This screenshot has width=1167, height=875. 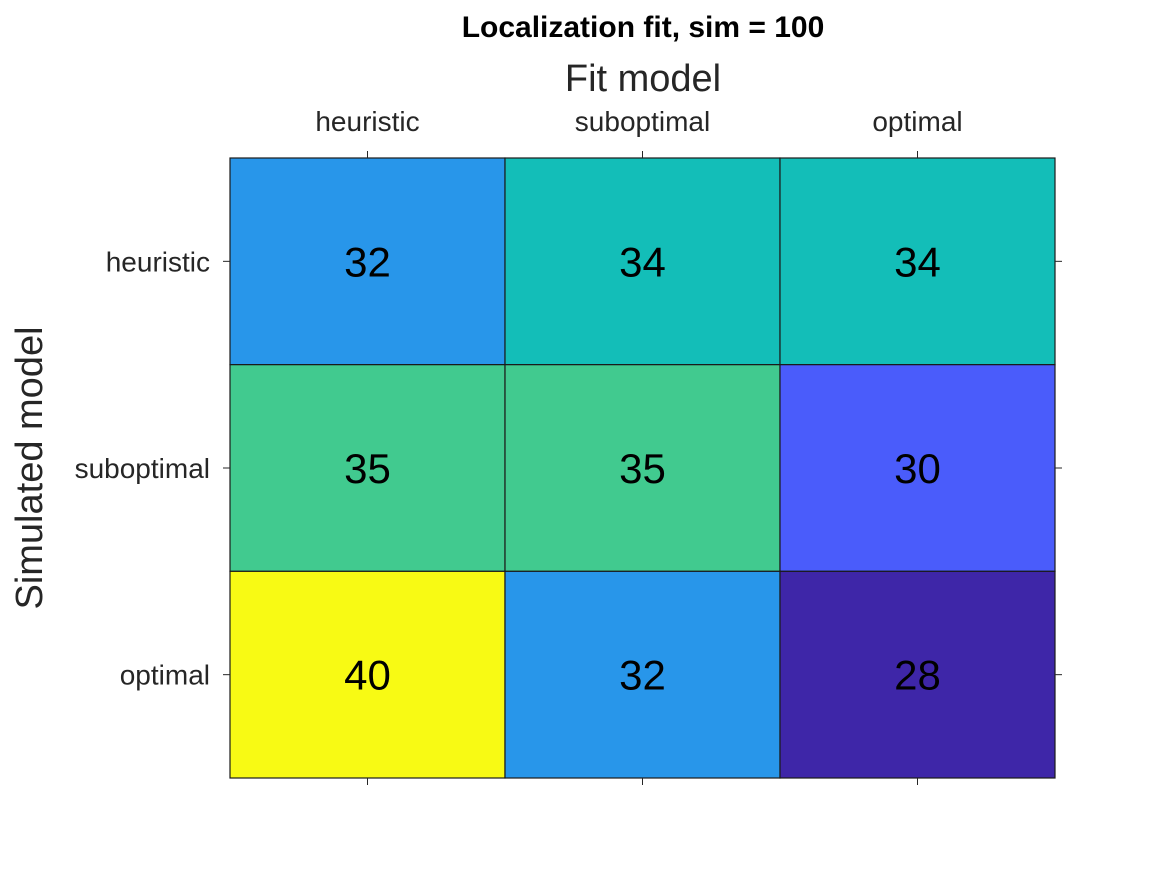 What do you see at coordinates (917, 675) in the screenshot?
I see `cell-value-label: 28` at bounding box center [917, 675].